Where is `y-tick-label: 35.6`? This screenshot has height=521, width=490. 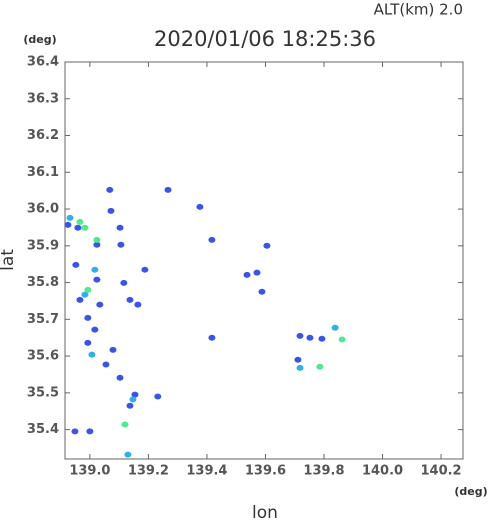
y-tick-label: 35.6 is located at coordinates (43, 356).